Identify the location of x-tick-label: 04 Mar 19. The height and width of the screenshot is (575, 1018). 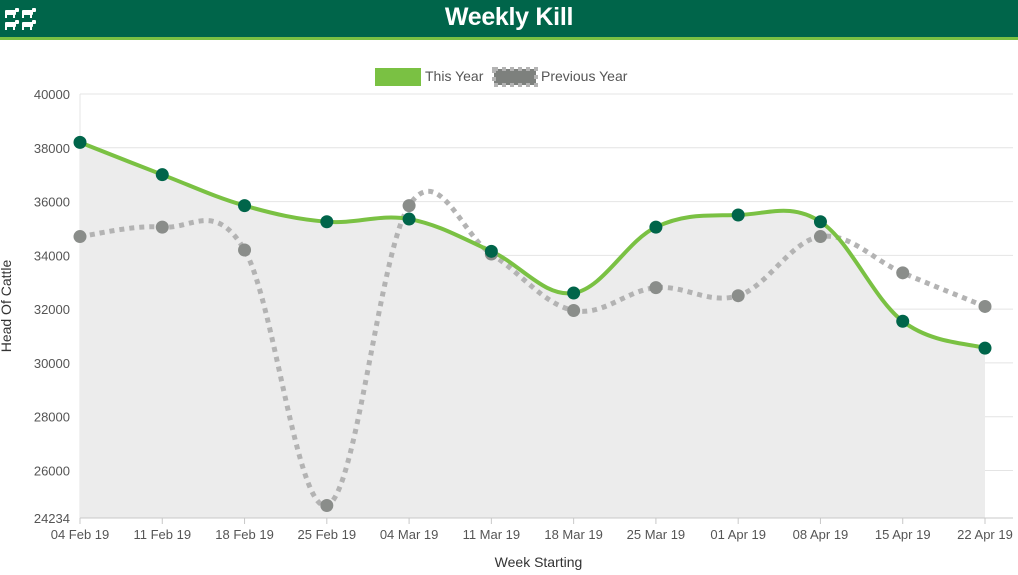
(409, 534).